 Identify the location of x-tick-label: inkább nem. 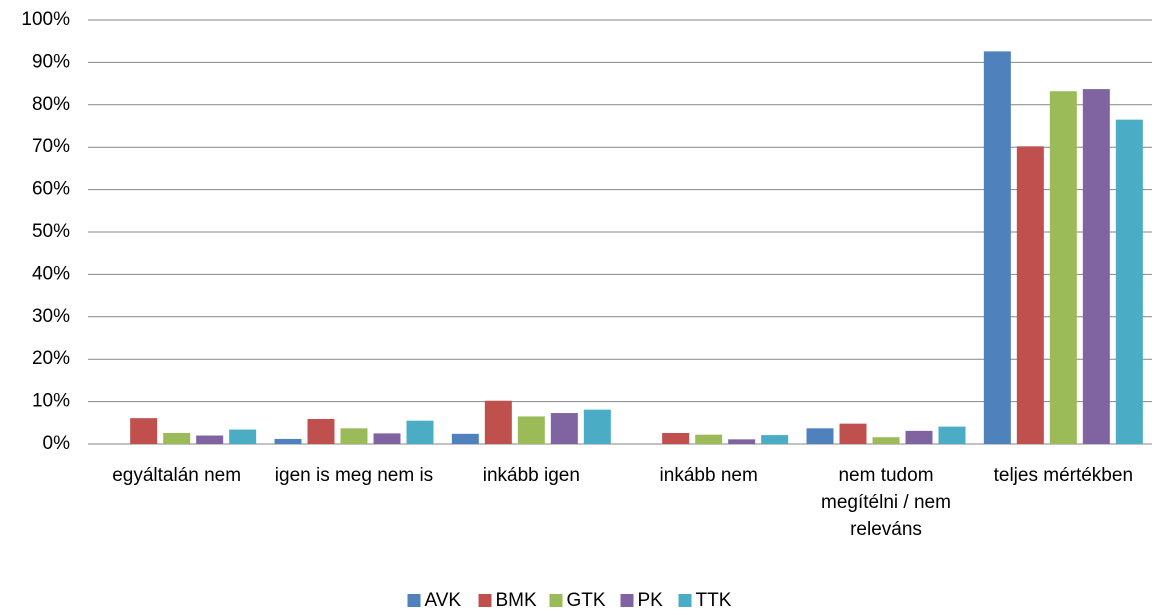
(708, 475).